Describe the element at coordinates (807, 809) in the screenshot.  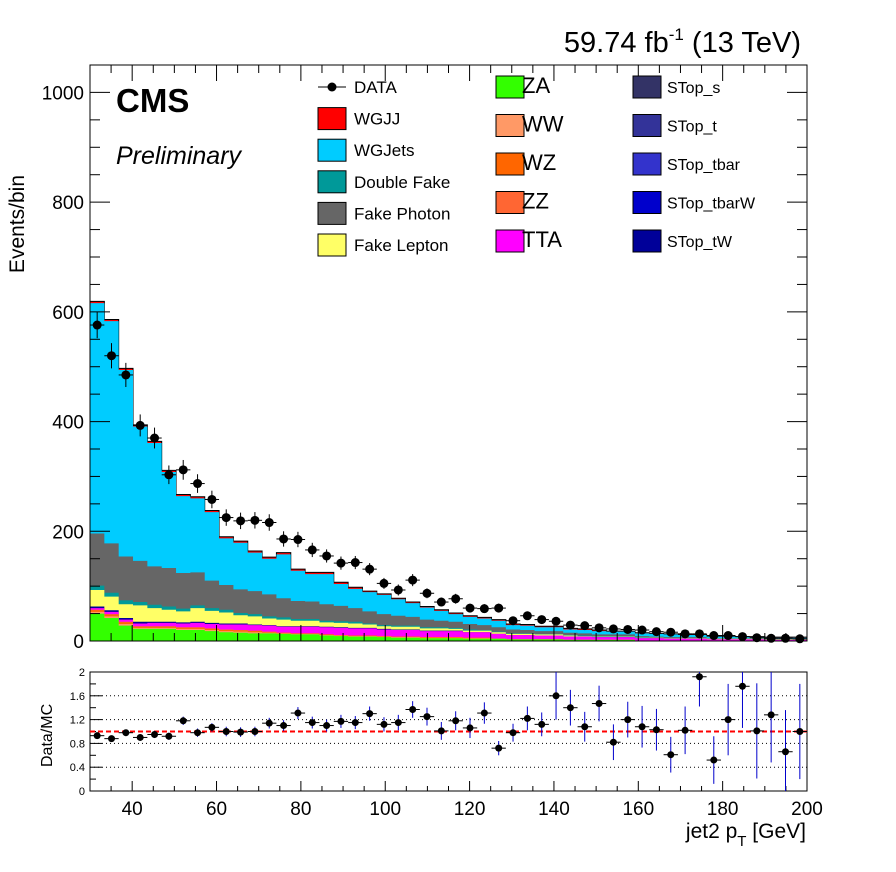
I see `x-tick-label: 200` at that location.